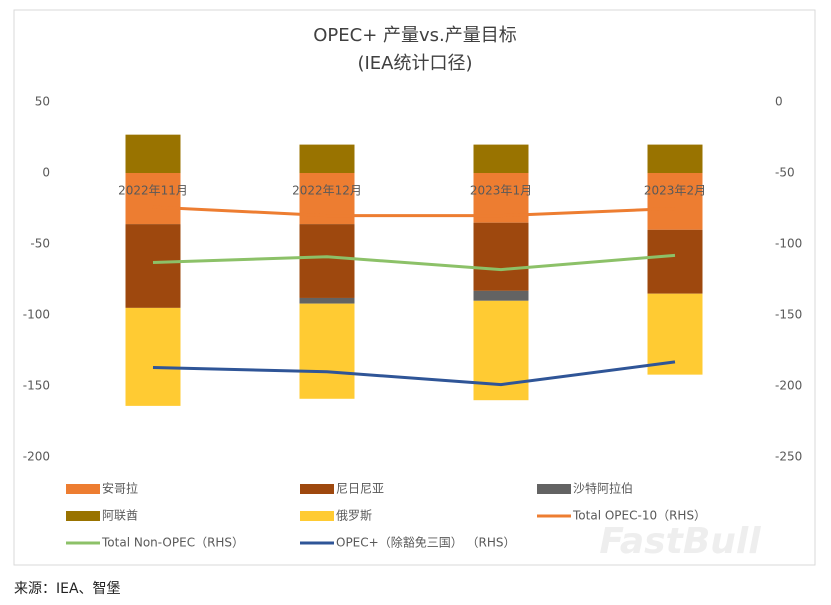  What do you see at coordinates (680, 541) in the screenshot?
I see `watermark: FastBull` at bounding box center [680, 541].